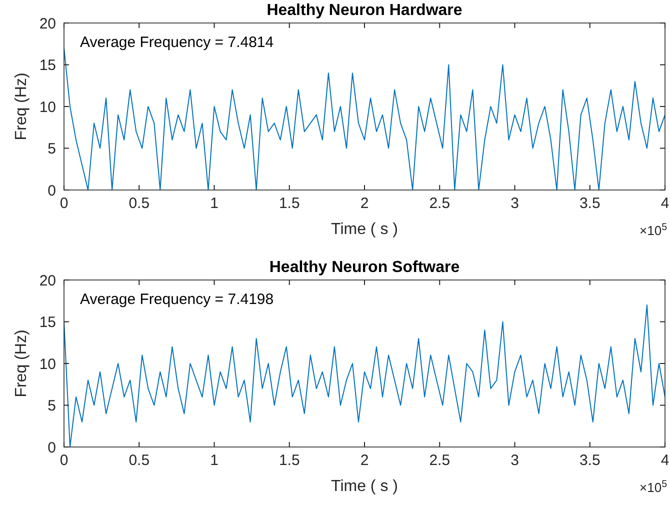 This screenshot has height=507, width=670. Describe the element at coordinates (177, 299) in the screenshot. I see `annotation: Average Frequency = 7.4198` at that location.